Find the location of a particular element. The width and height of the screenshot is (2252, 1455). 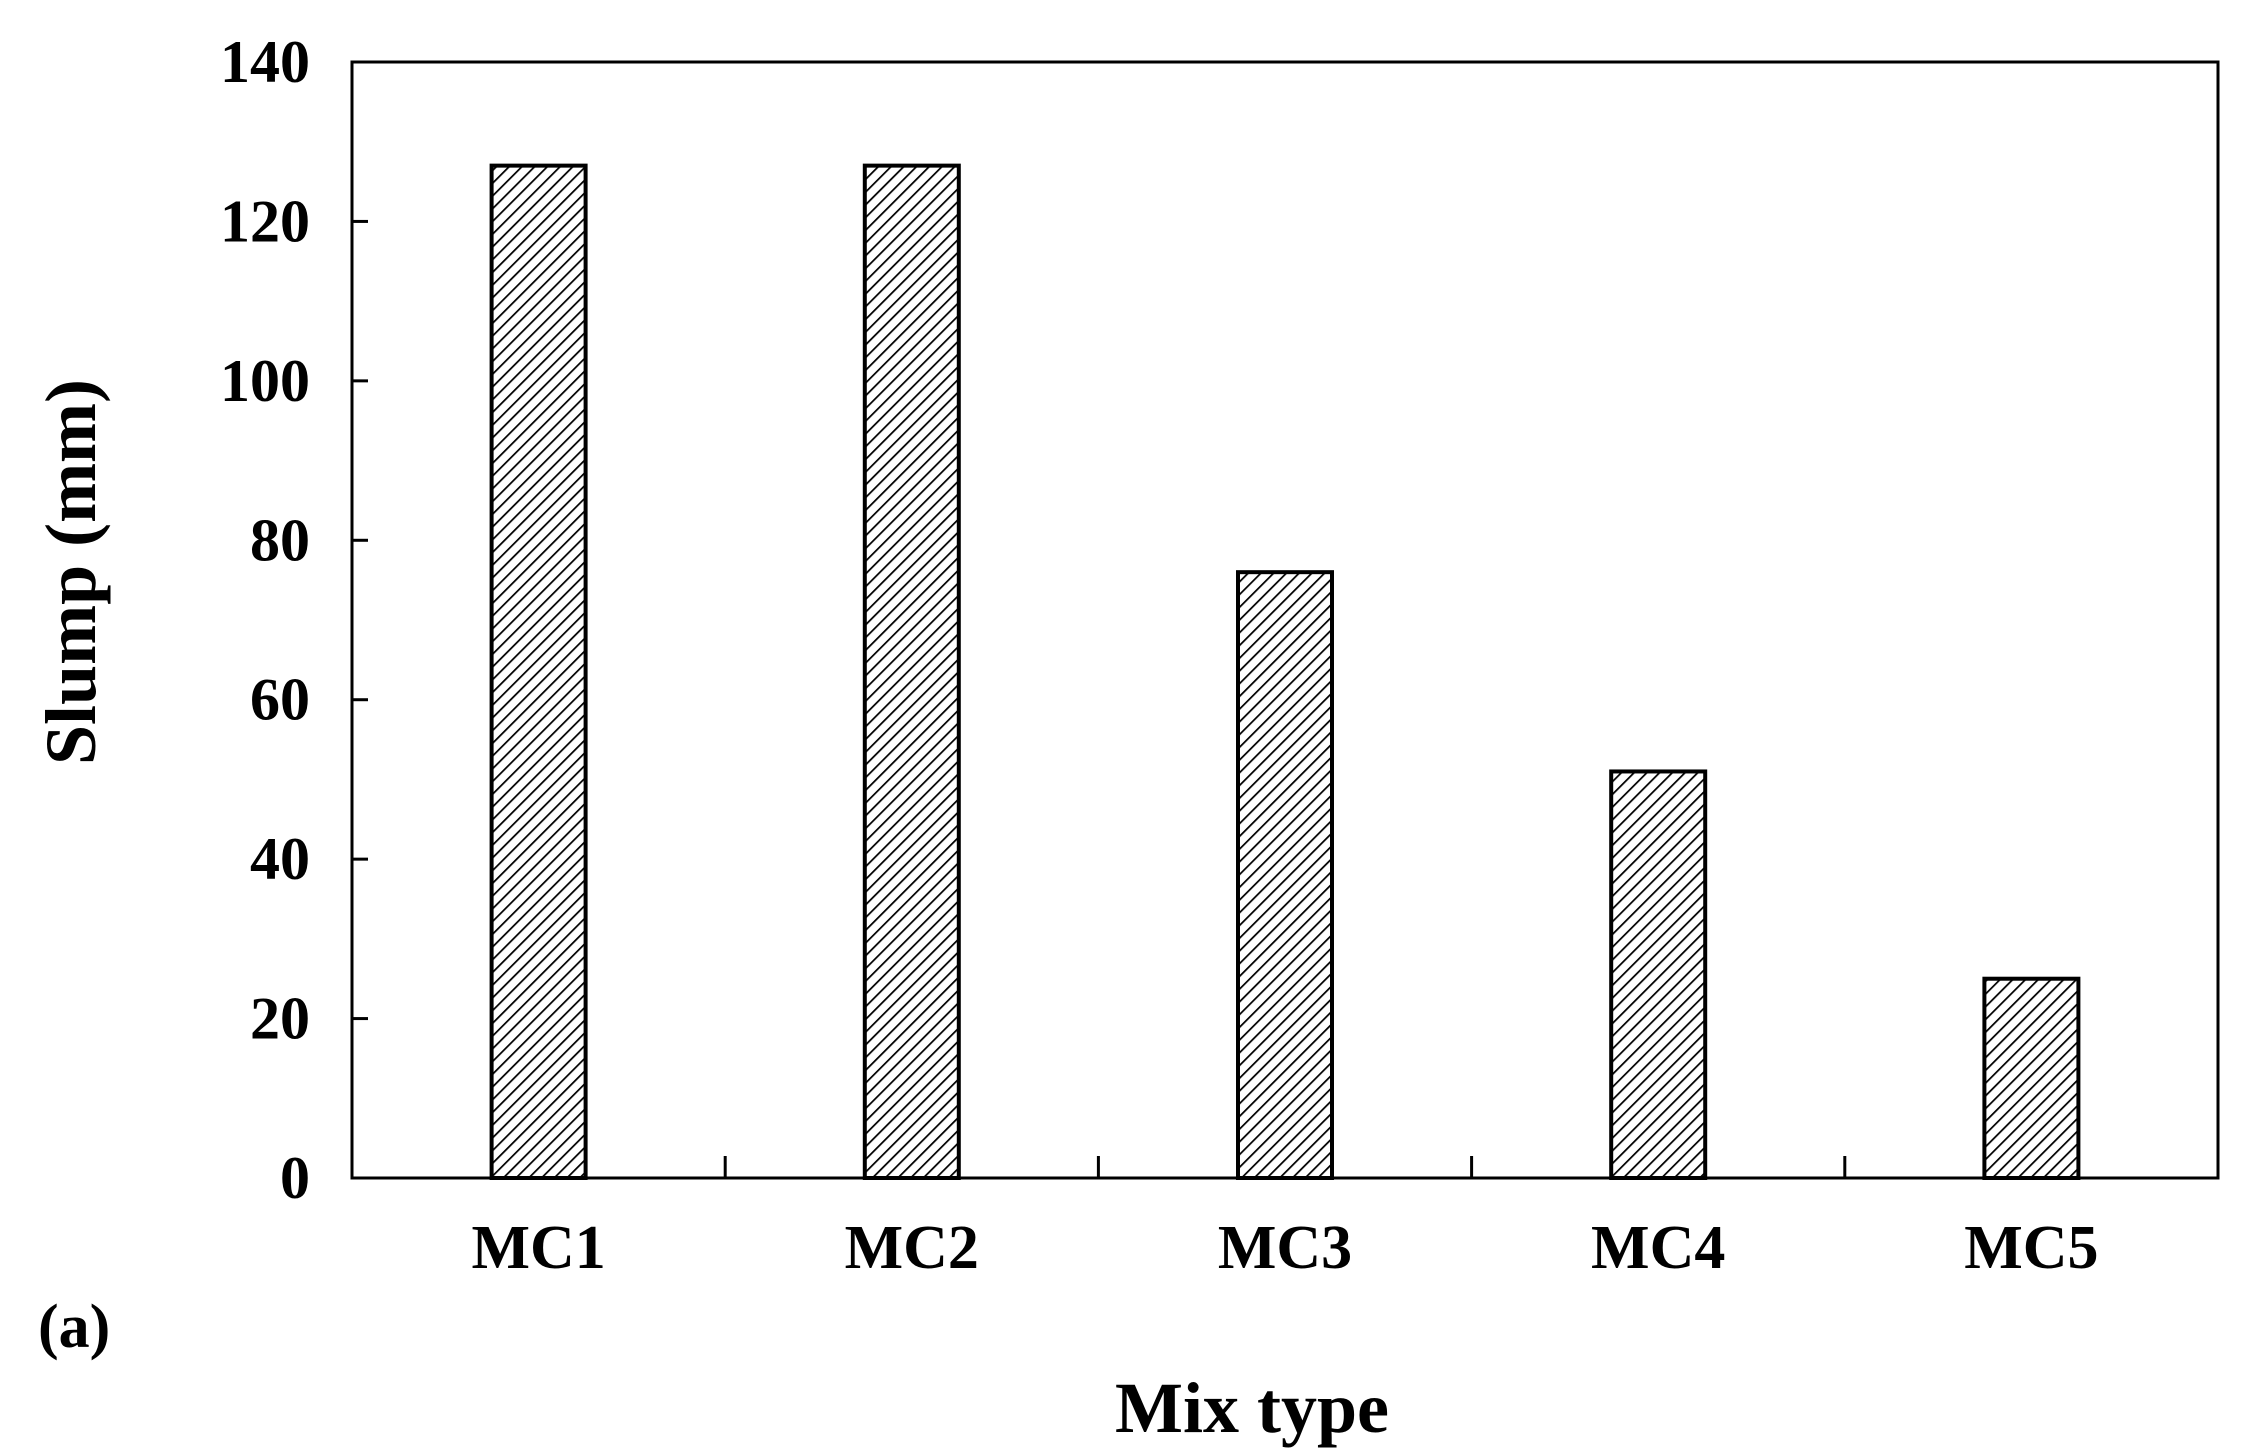

y-tick-label: 0 is located at coordinates (295, 1178).